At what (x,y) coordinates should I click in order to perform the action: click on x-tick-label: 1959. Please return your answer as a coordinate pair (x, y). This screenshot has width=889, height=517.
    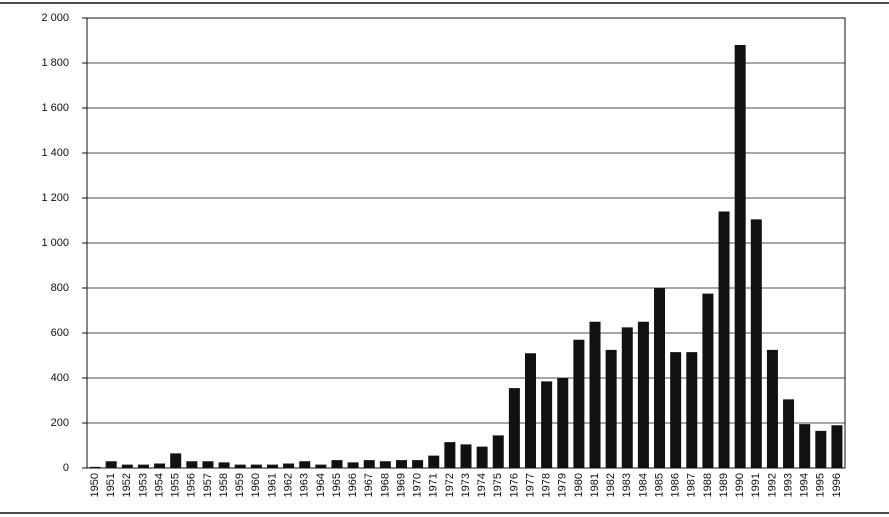
    Looking at the image, I should click on (240, 485).